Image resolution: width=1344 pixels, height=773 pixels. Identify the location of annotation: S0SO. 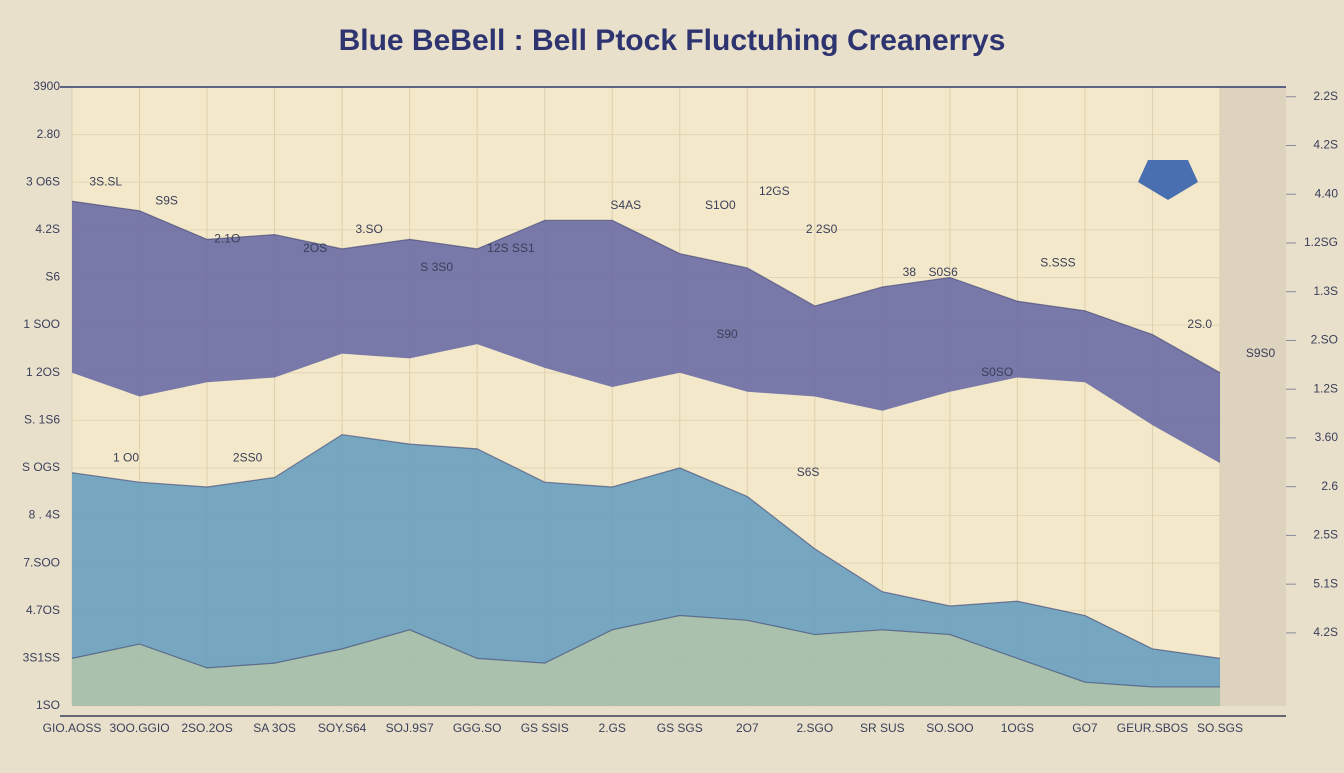
(997, 372).